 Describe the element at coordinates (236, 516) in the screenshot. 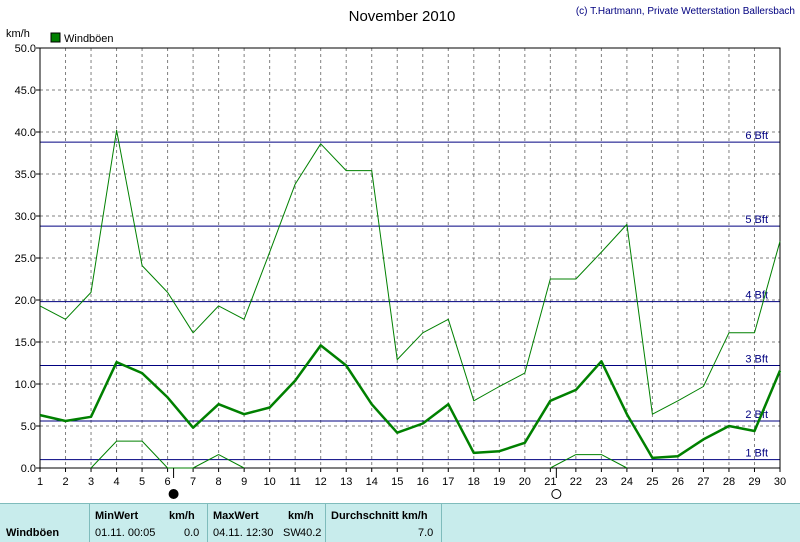

I see `max-header: MaxWert` at that location.